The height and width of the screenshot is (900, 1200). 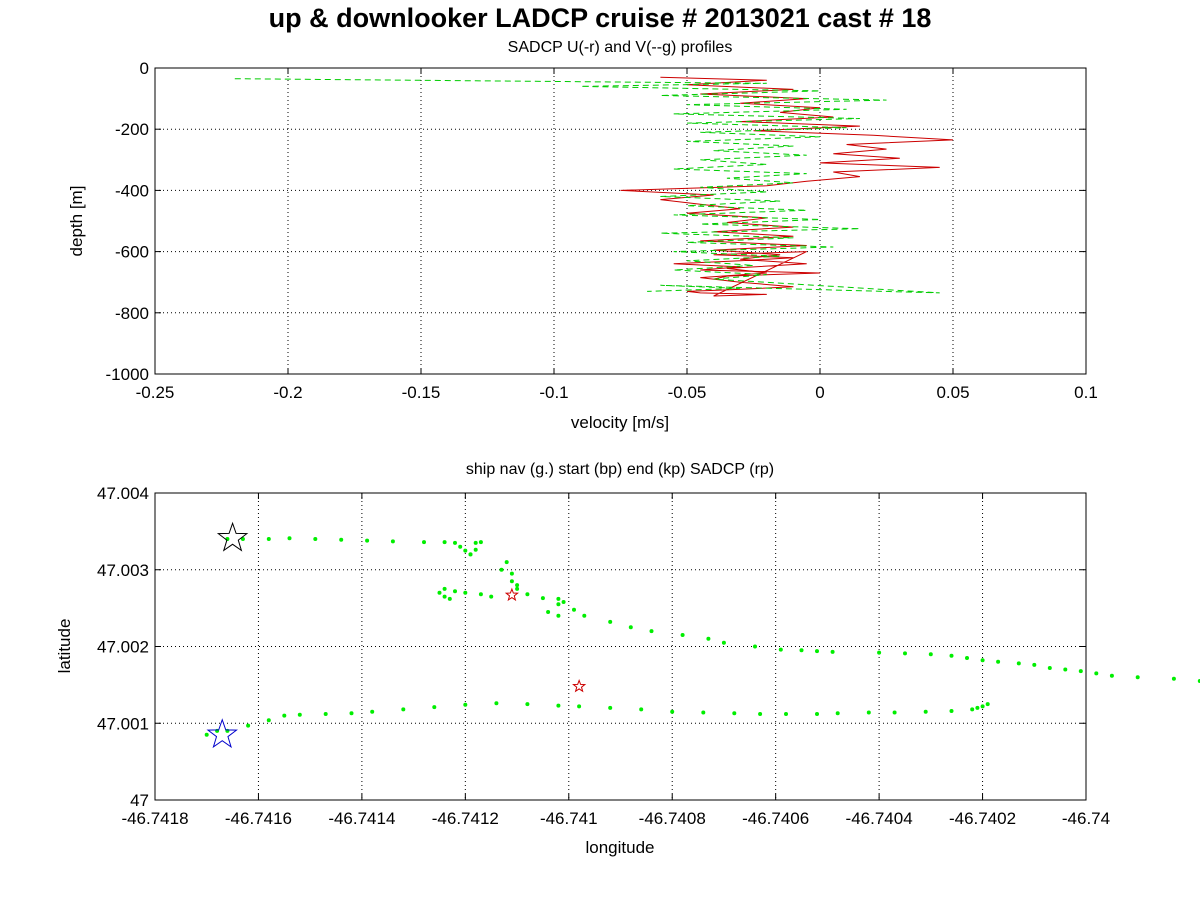 I want to click on profile-y-tick-label: -800, so click(x=132, y=313).